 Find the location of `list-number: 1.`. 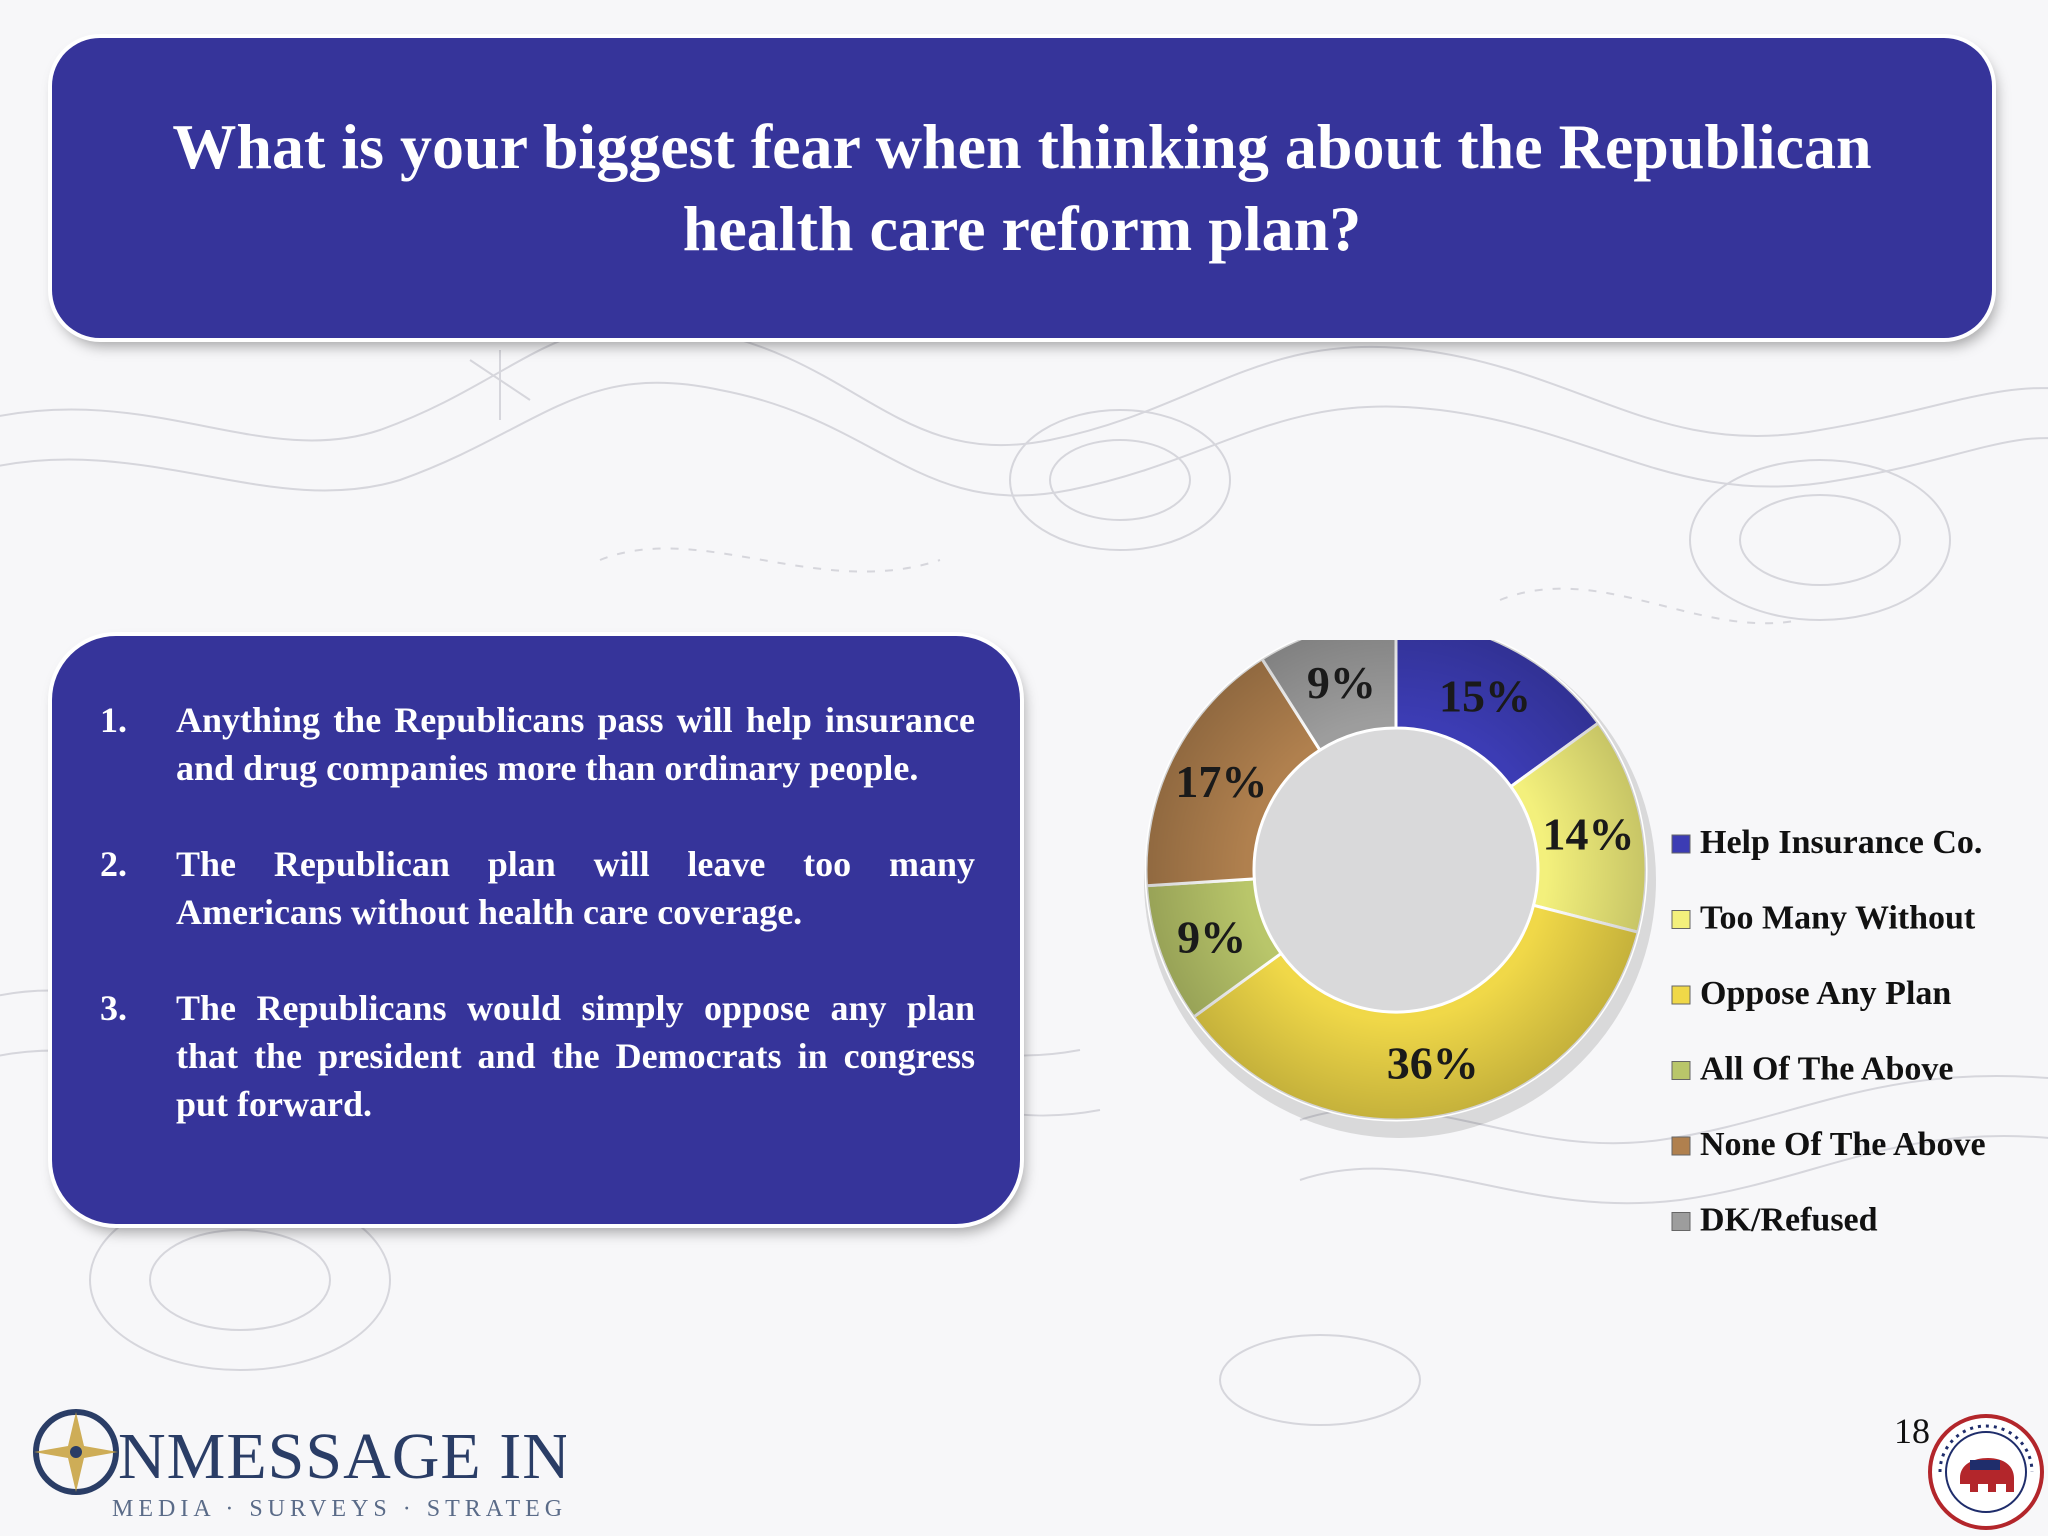

list-number: 1. is located at coordinates (113, 720).